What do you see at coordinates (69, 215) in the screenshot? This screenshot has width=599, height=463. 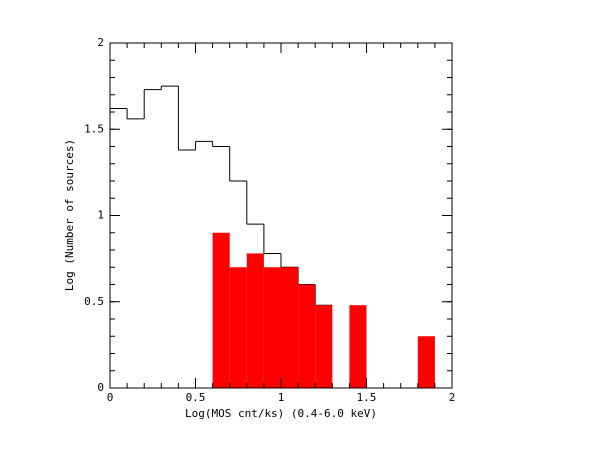 I see `y-axis-label: Log (Number of sources)` at bounding box center [69, 215].